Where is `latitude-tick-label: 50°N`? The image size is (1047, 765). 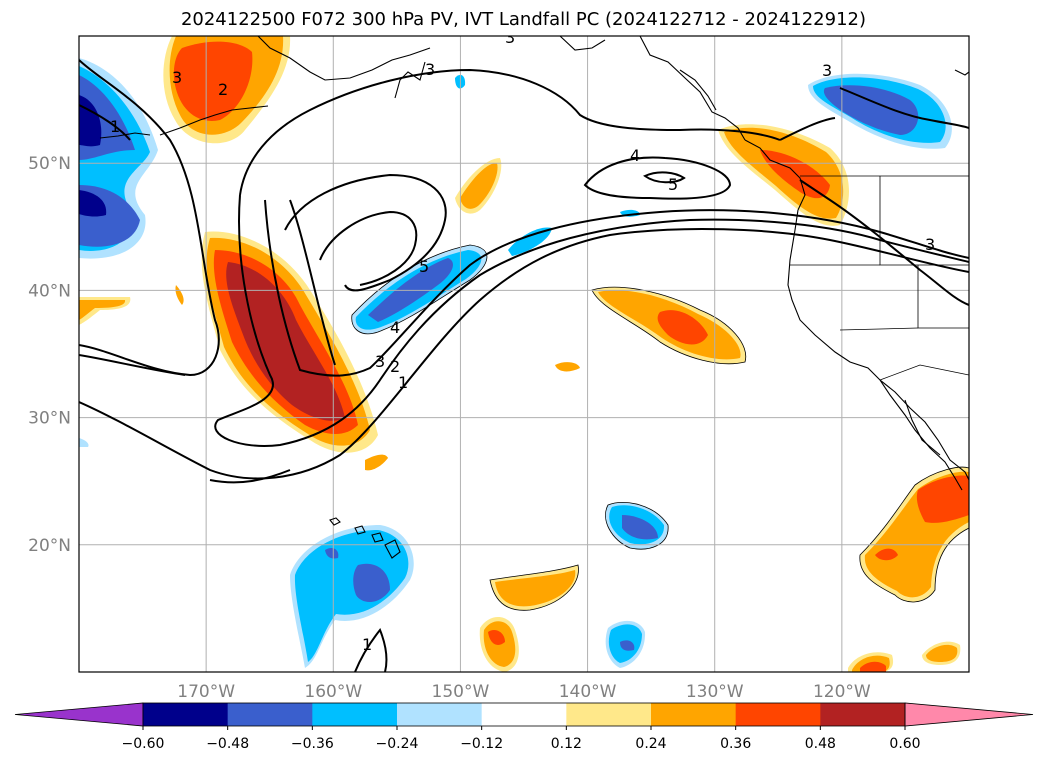 latitude-tick-label: 50°N is located at coordinates (49, 164).